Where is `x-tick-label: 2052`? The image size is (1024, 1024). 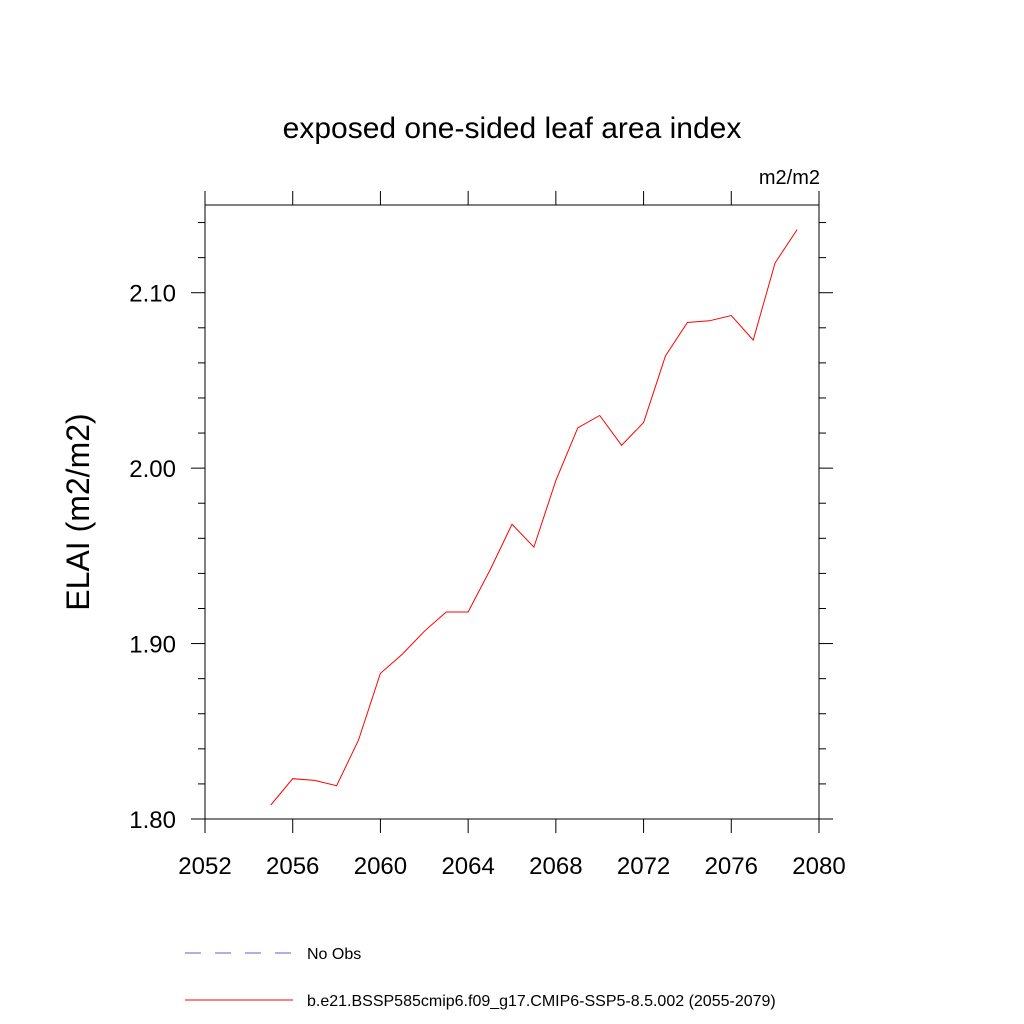 x-tick-label: 2052 is located at coordinates (204, 866).